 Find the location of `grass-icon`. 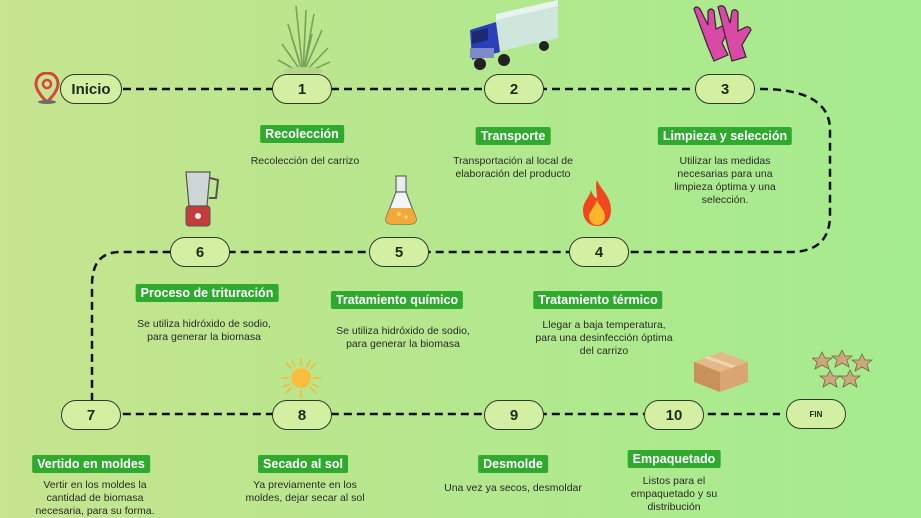

grass-icon is located at coordinates (304, 39).